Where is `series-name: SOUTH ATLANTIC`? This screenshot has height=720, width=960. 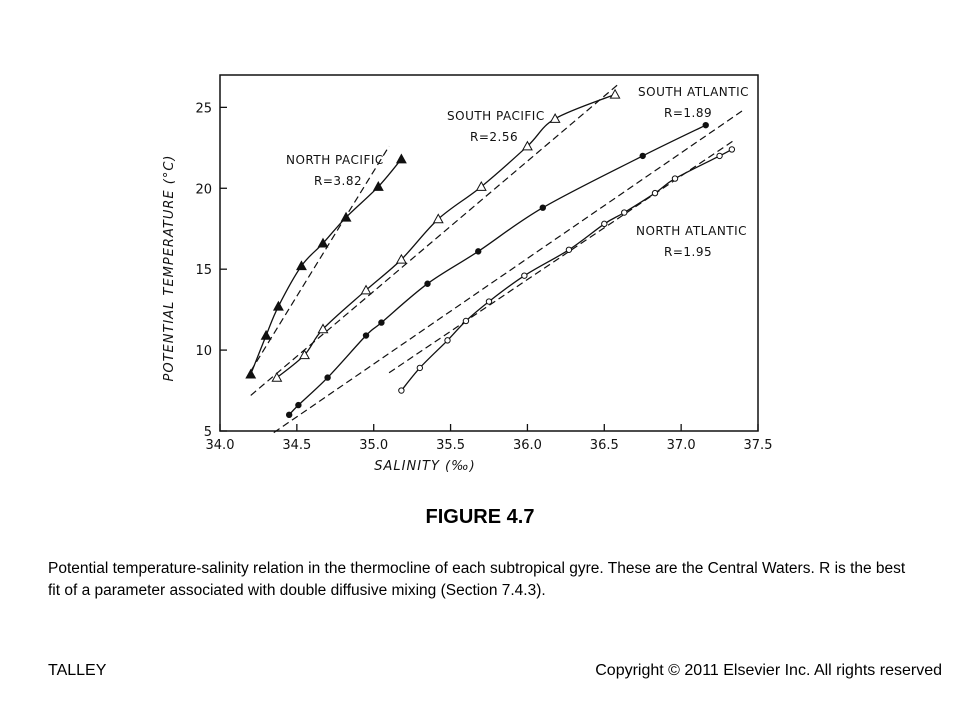 series-name: SOUTH ATLANTIC is located at coordinates (693, 92).